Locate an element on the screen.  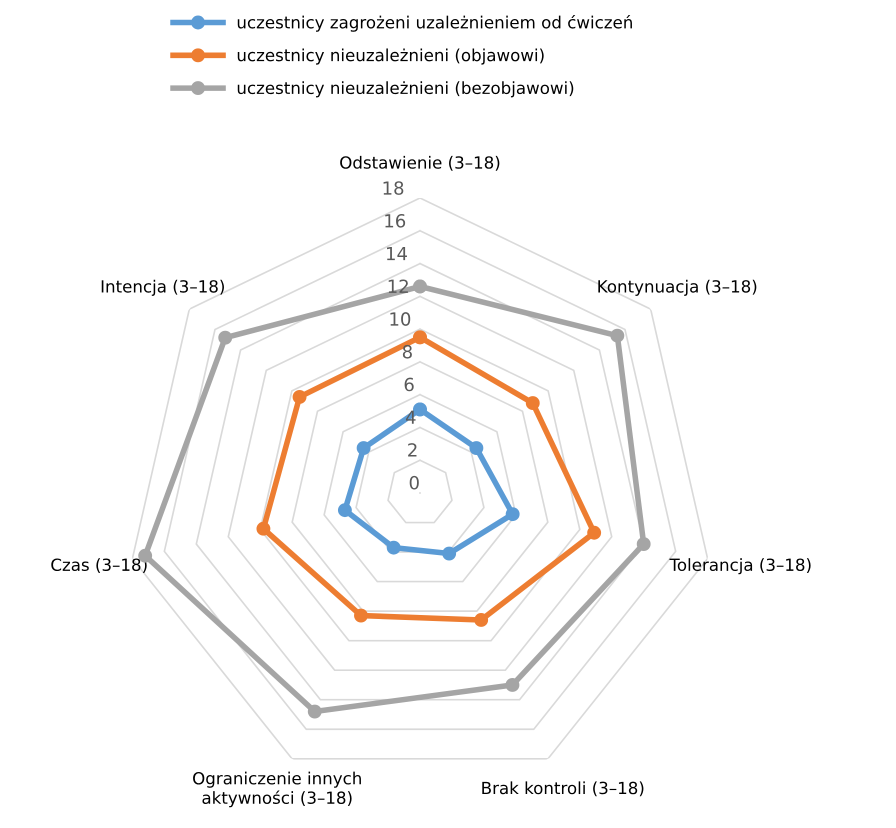
legend-label: uczestnicy zagrożeni uzależnieniem od ćwiczeń is located at coordinates (435, 23).